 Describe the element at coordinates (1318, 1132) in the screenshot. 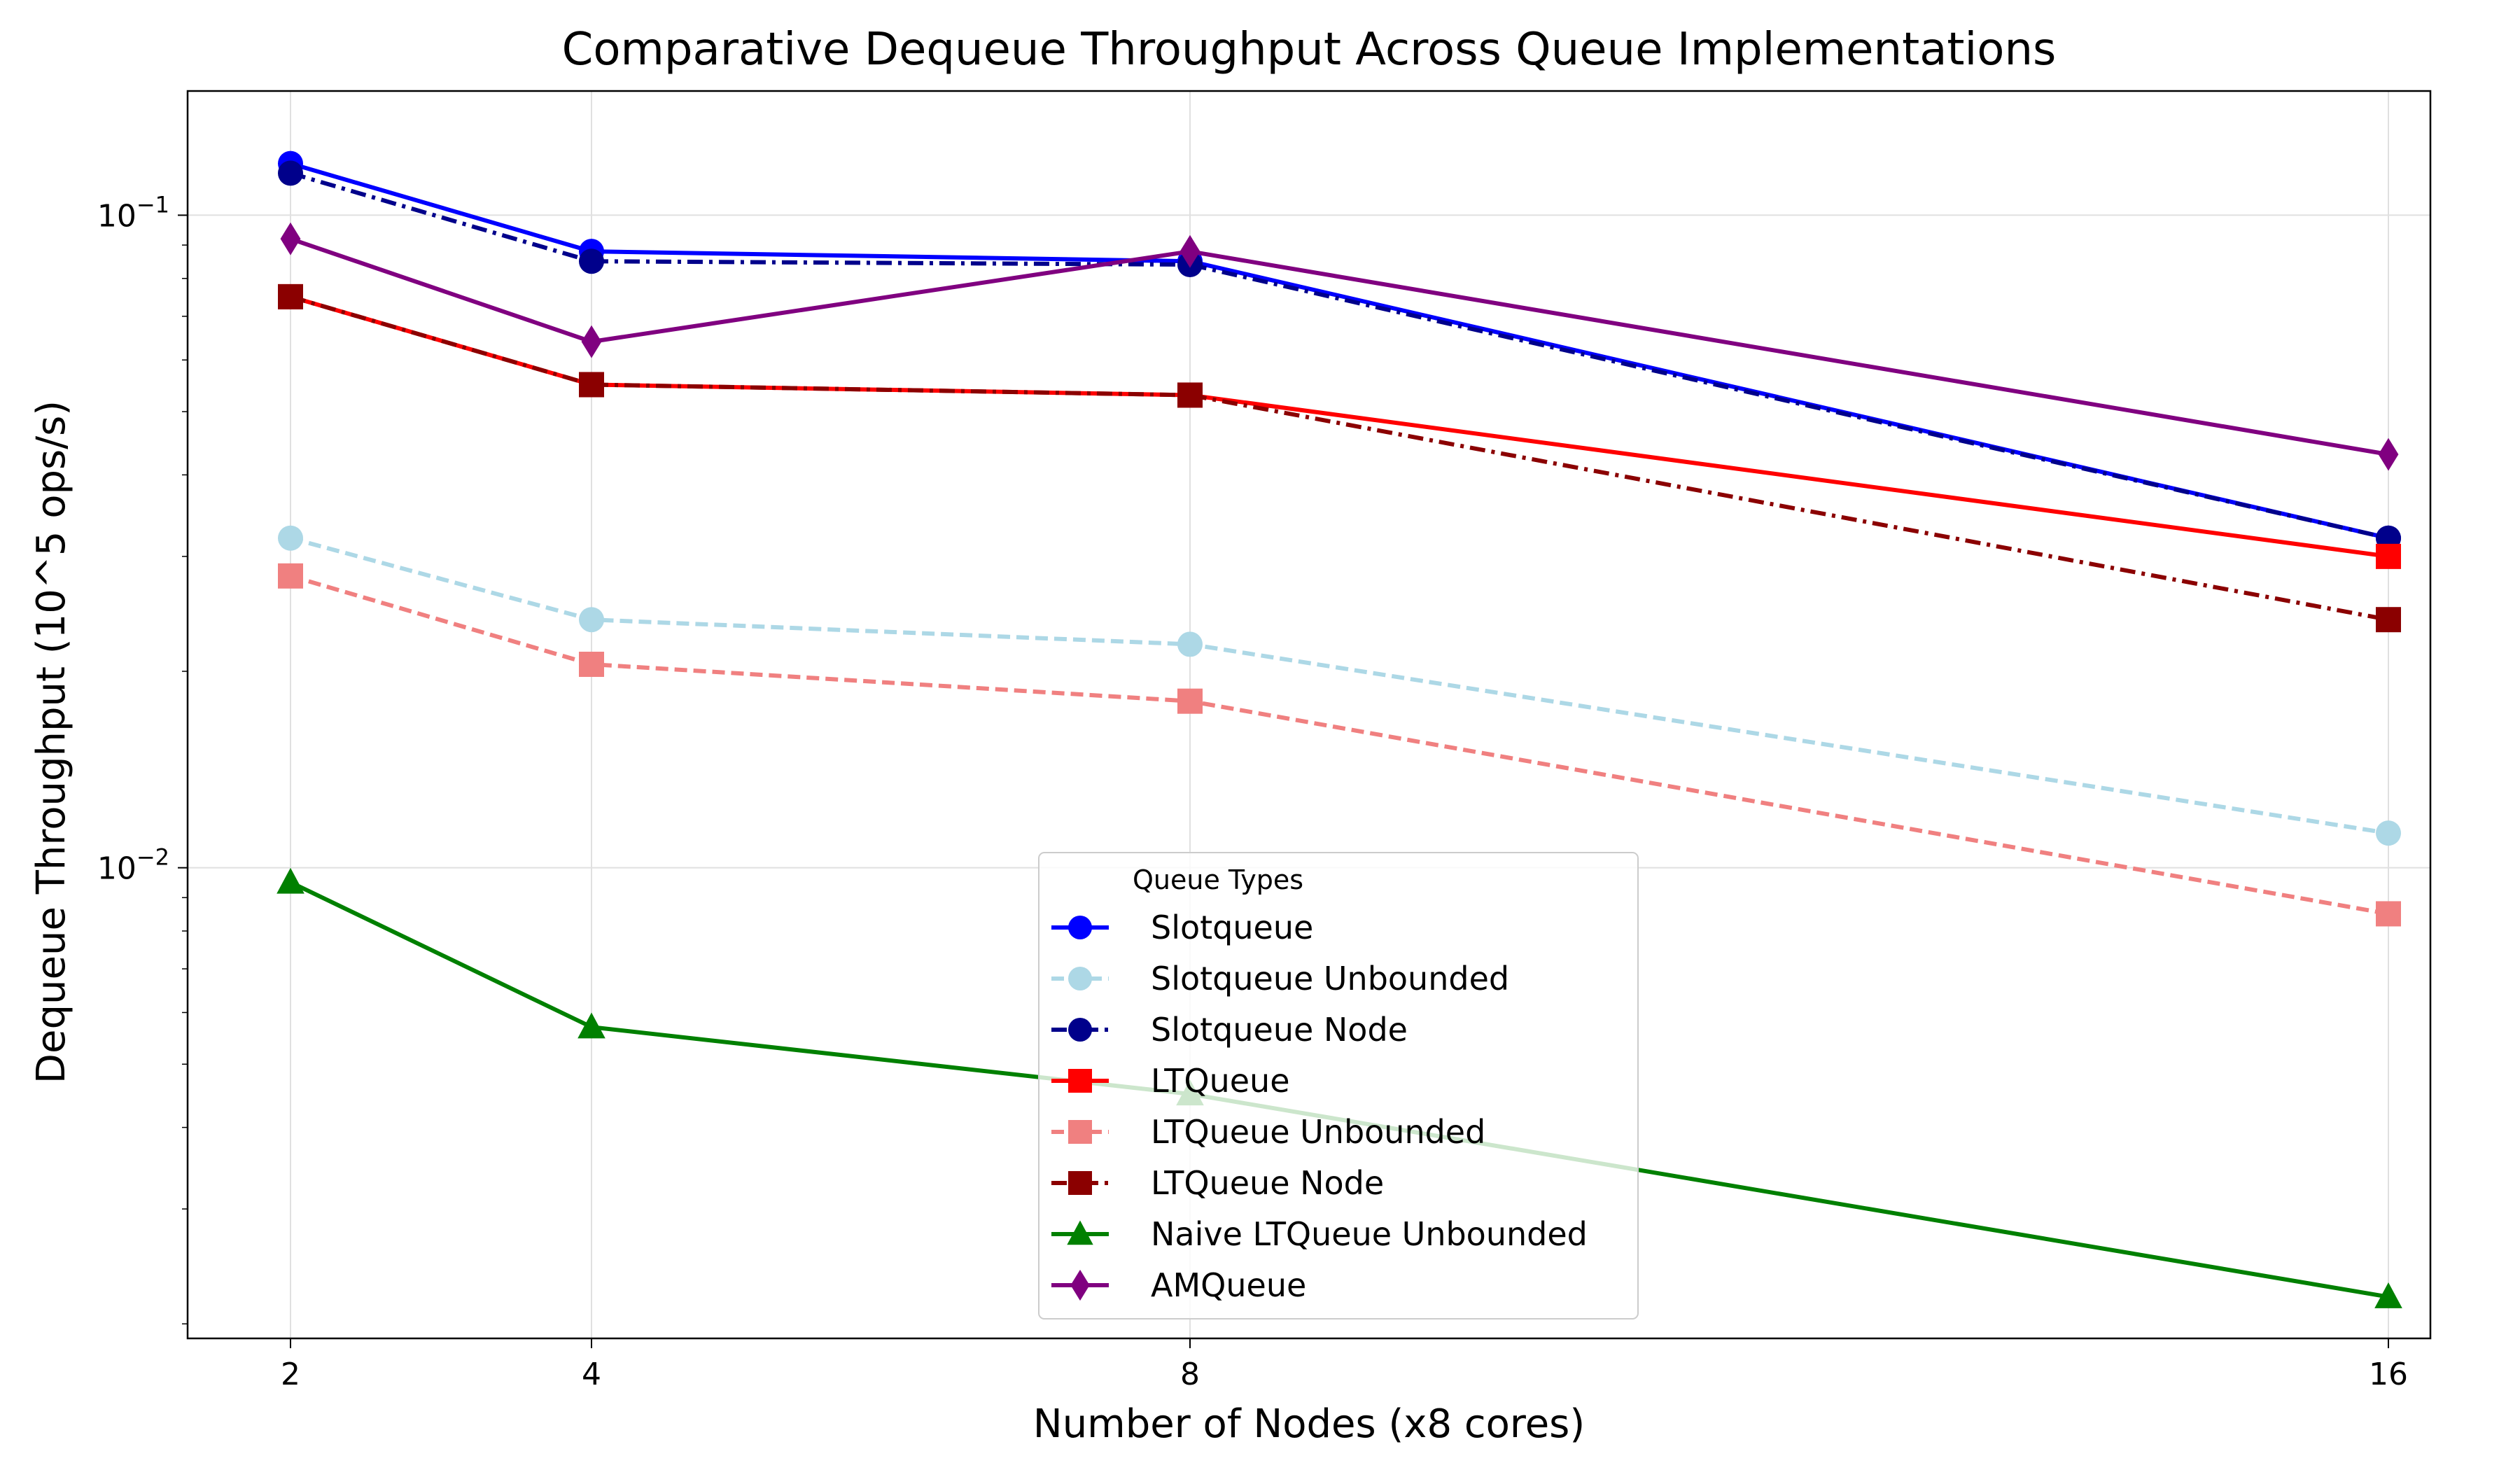

I see `legend-label: LTQueue Unbounded` at that location.